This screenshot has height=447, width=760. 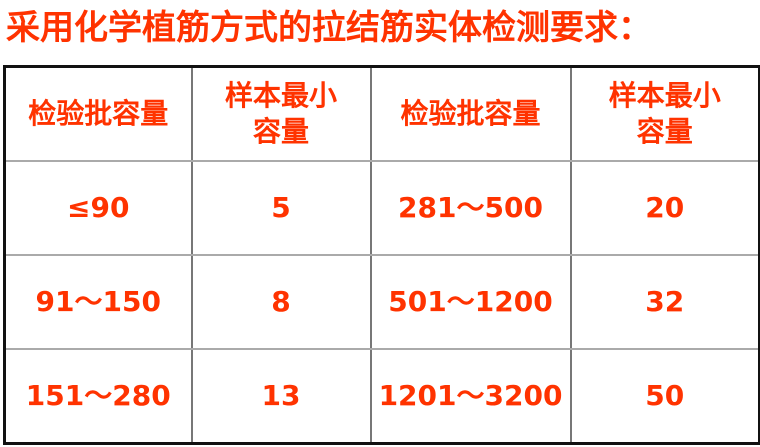 I want to click on cell: 13, so click(x=281, y=396).